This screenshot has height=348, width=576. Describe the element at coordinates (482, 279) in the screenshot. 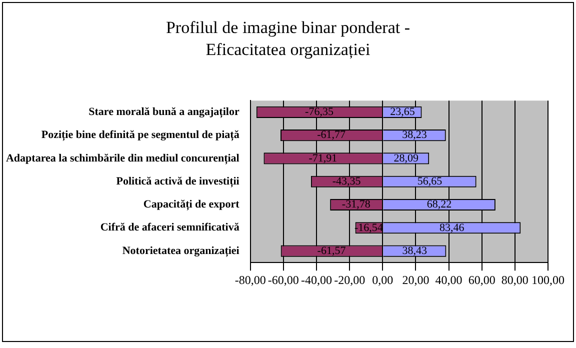

I see `x-tick-label: 60,00` at that location.